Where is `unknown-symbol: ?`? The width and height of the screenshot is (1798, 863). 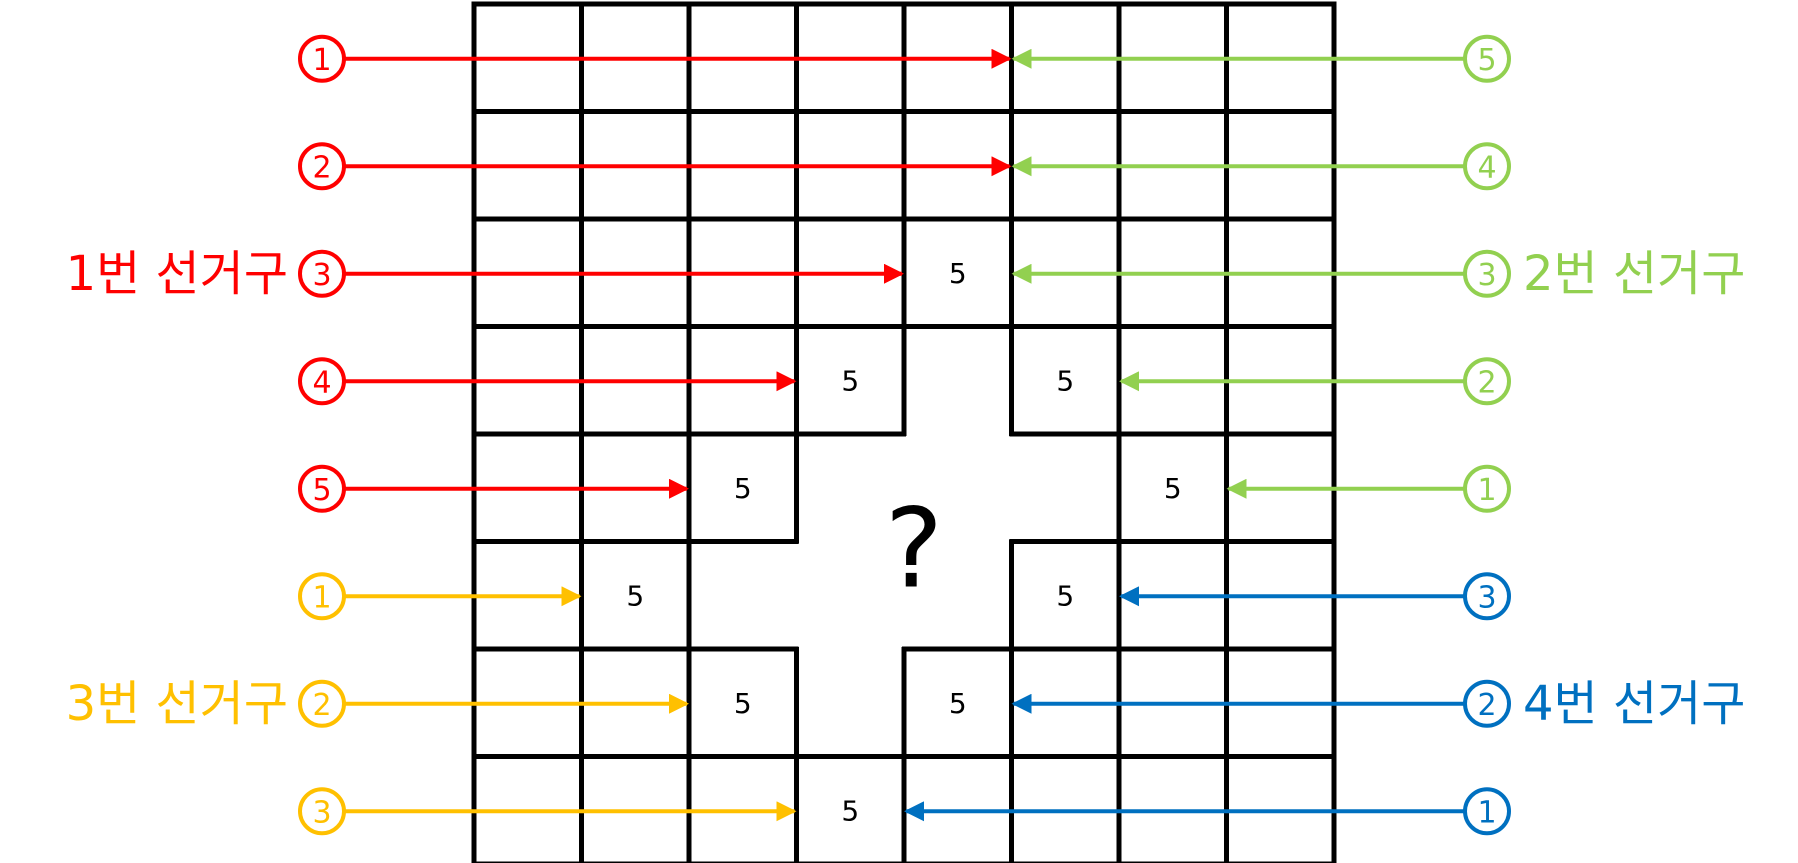
unknown-symbol: ? is located at coordinates (914, 549).